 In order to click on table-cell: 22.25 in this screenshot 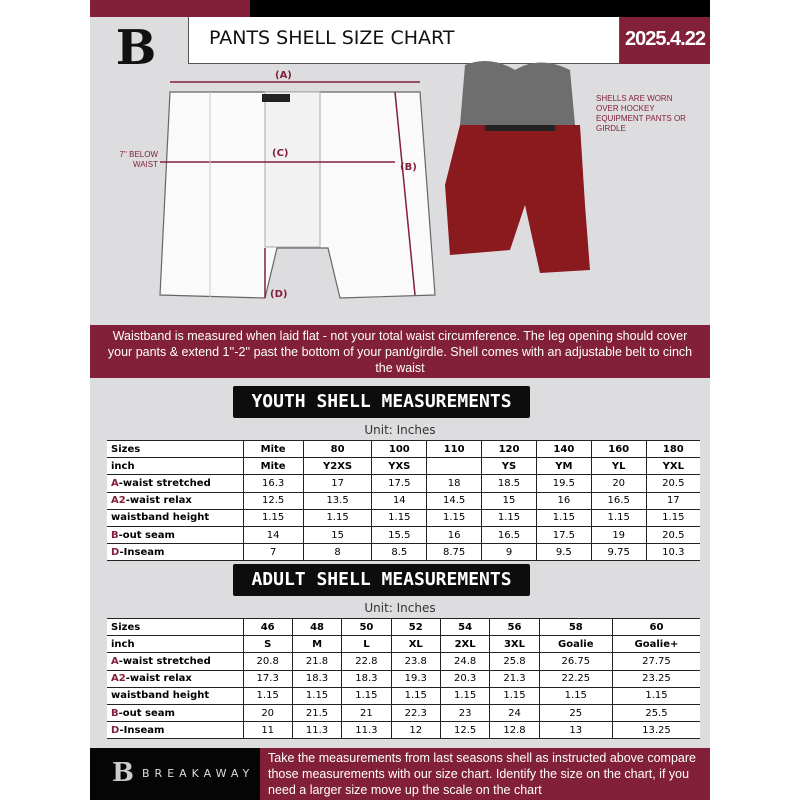, I will do `click(575, 678)`.